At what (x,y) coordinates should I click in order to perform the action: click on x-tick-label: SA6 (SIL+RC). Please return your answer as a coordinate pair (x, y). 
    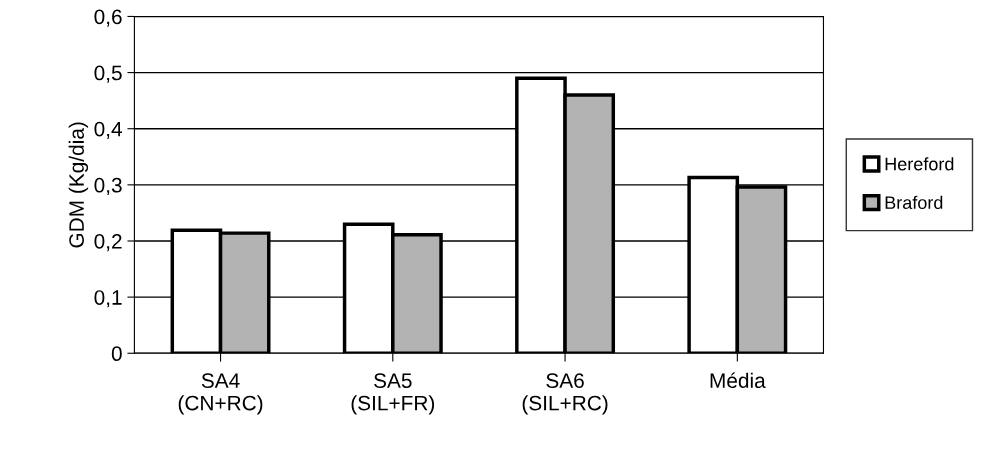
    Looking at the image, I should click on (565, 394).